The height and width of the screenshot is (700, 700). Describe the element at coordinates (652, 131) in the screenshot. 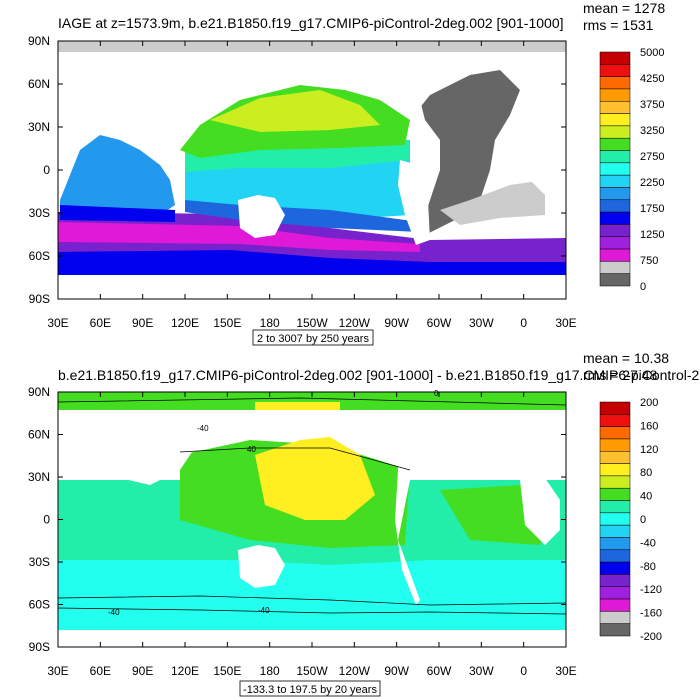

I see `colorbar-label: 3250` at that location.